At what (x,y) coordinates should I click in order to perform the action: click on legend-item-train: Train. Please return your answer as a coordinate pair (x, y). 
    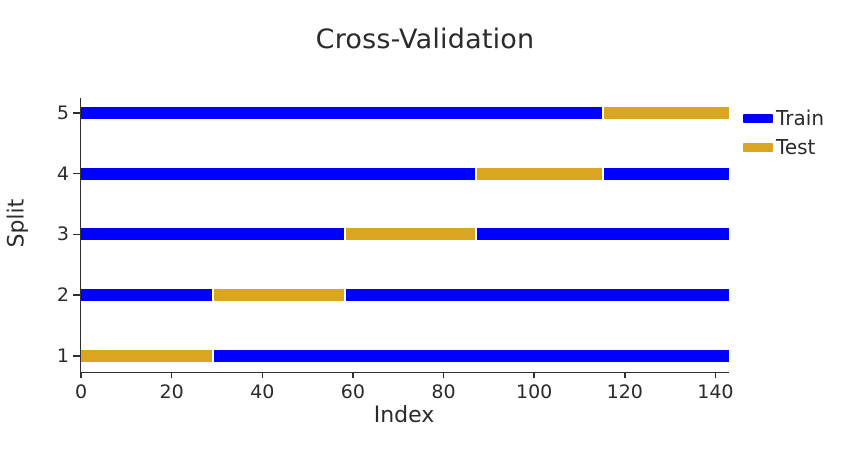
    Looking at the image, I should click on (783, 118).